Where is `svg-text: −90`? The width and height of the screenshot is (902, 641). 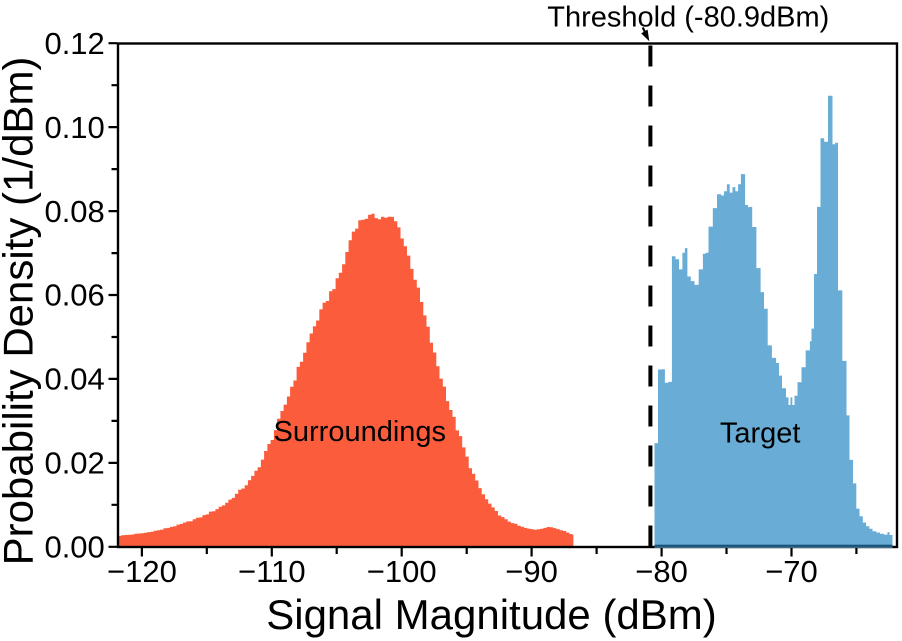
svg-text: −90 is located at coordinates (531, 571).